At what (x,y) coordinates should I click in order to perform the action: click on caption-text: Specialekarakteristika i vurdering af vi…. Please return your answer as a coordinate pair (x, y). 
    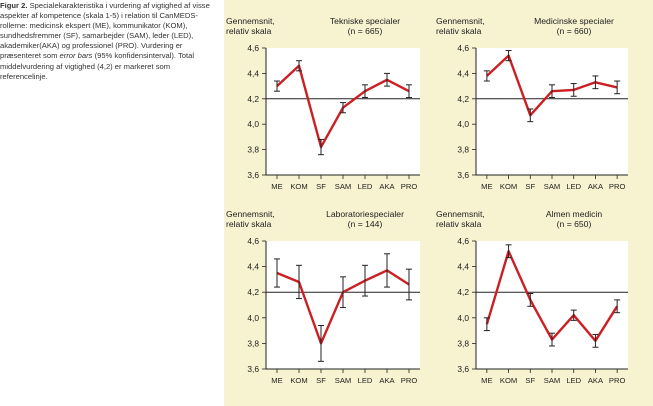
    Looking at the image, I should click on (105, 31).